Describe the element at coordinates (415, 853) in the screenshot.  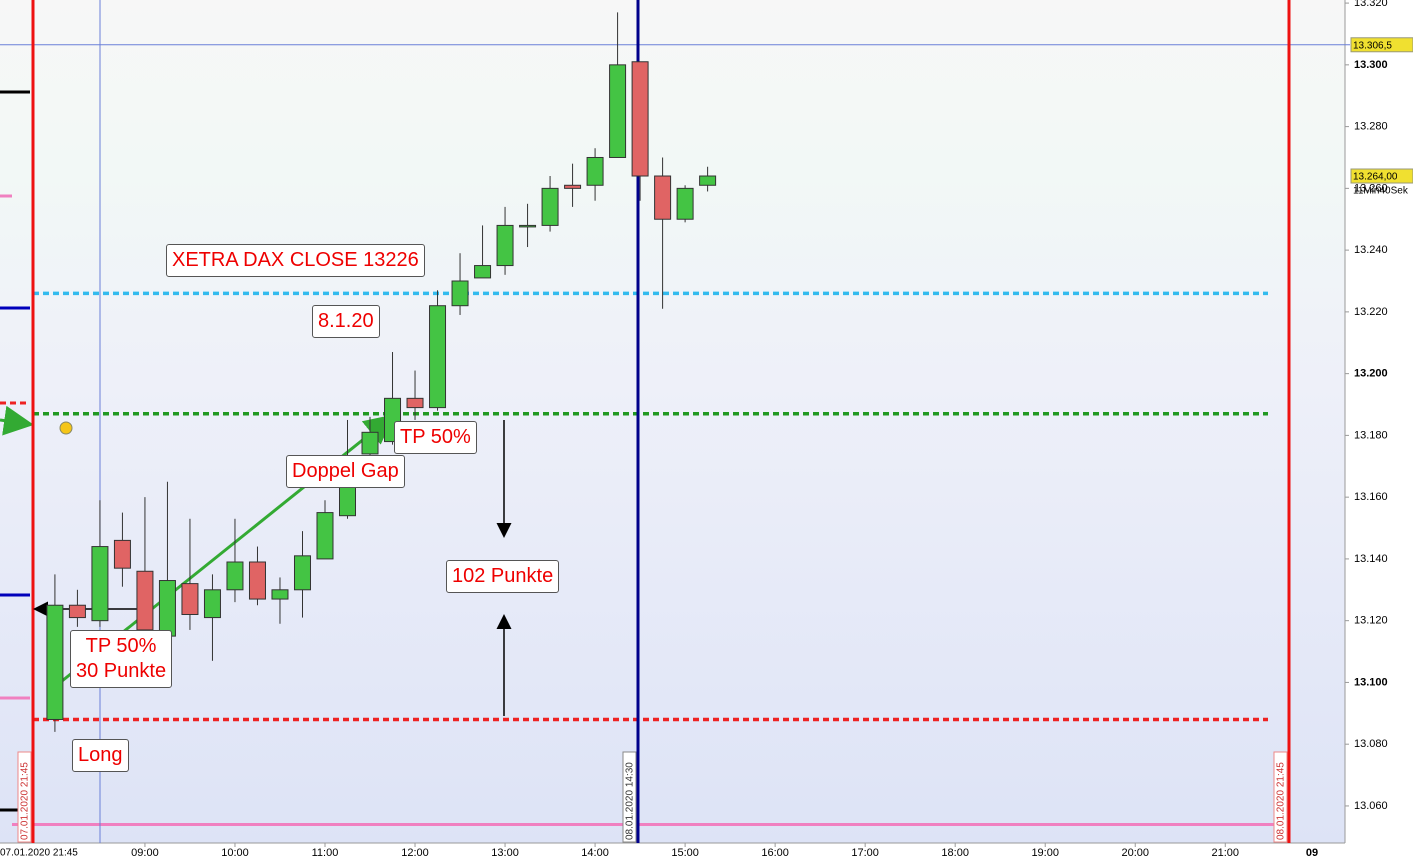
I see `x-tick-label: 12:00` at that location.